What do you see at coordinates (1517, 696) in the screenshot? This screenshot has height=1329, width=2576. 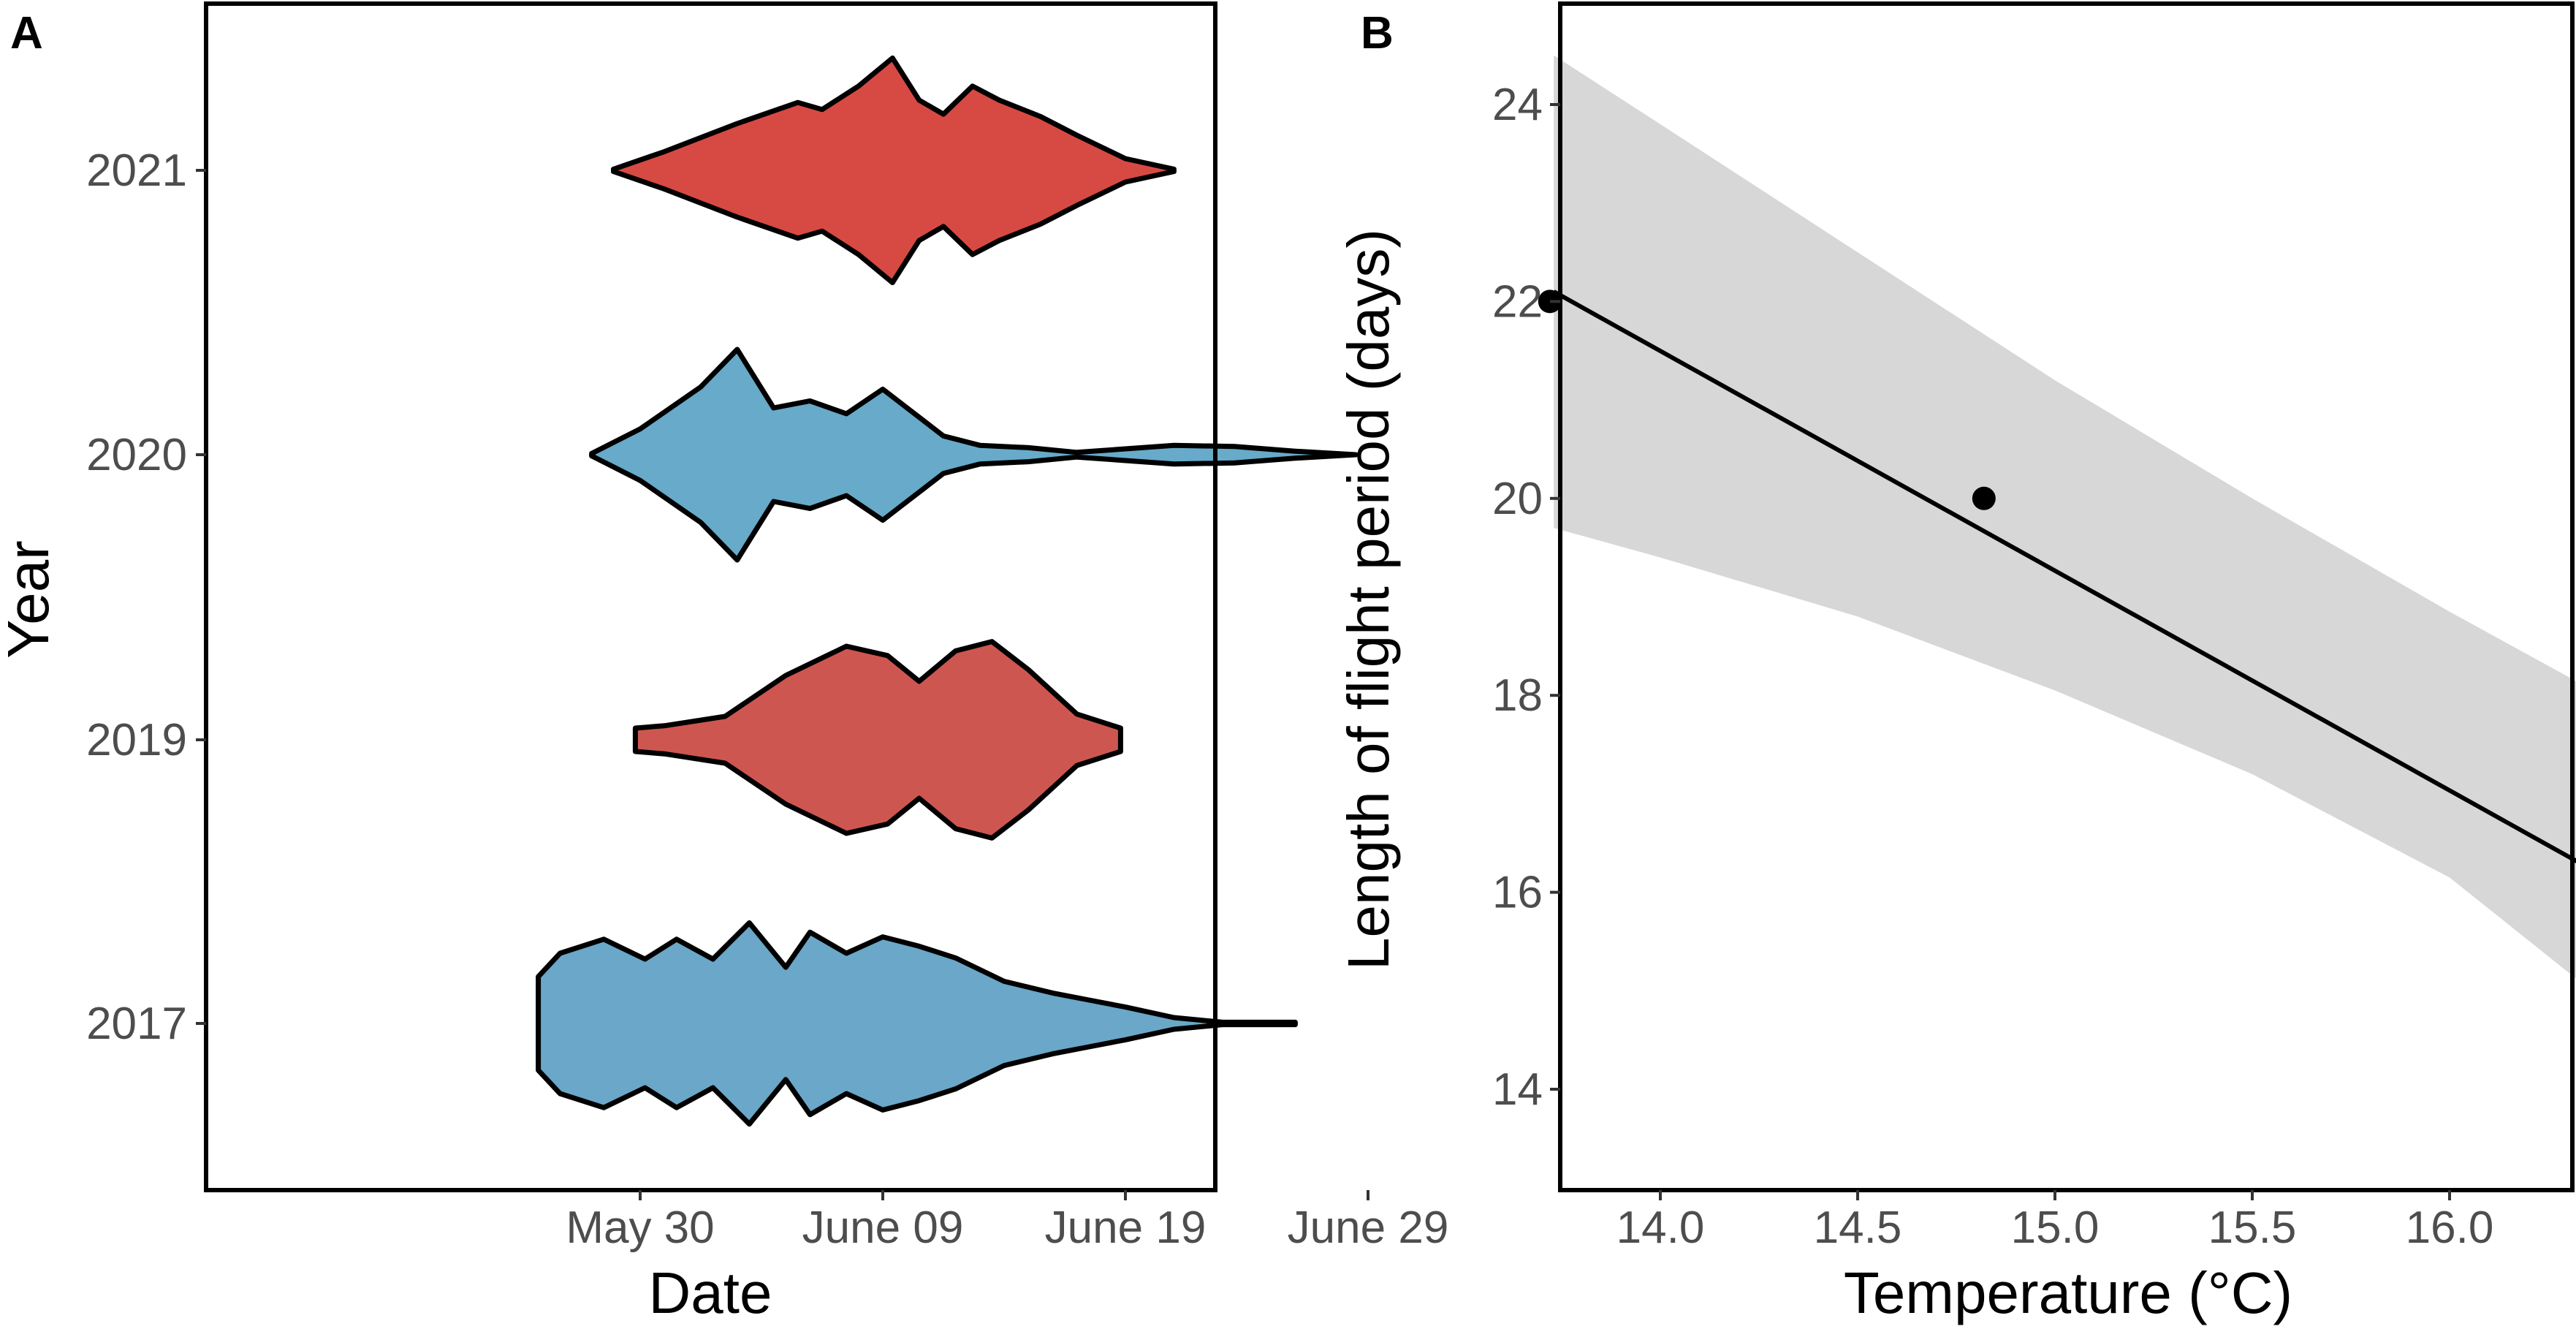 I see `y-tick-label: 18` at bounding box center [1517, 696].